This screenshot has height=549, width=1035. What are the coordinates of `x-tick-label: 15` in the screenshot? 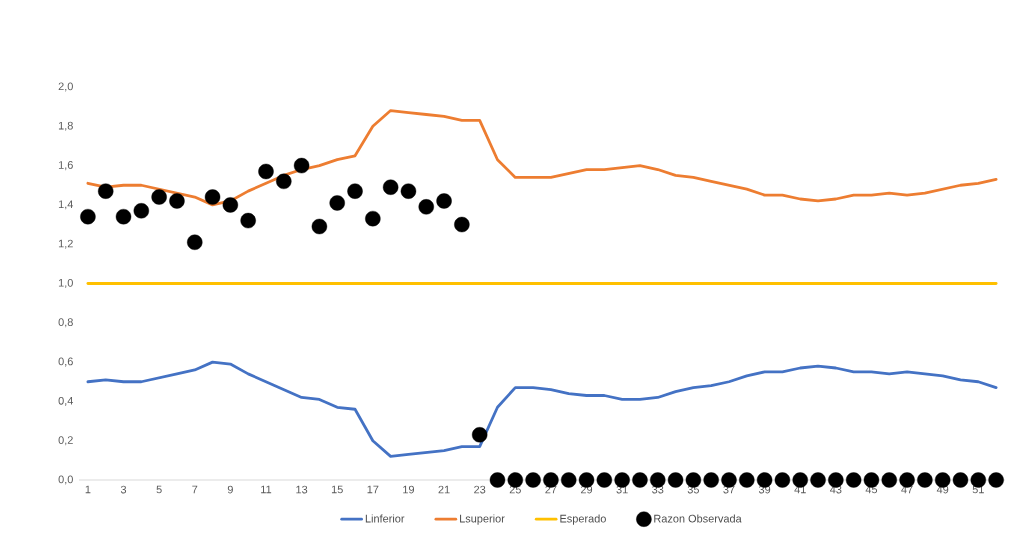 It's located at (337, 489).